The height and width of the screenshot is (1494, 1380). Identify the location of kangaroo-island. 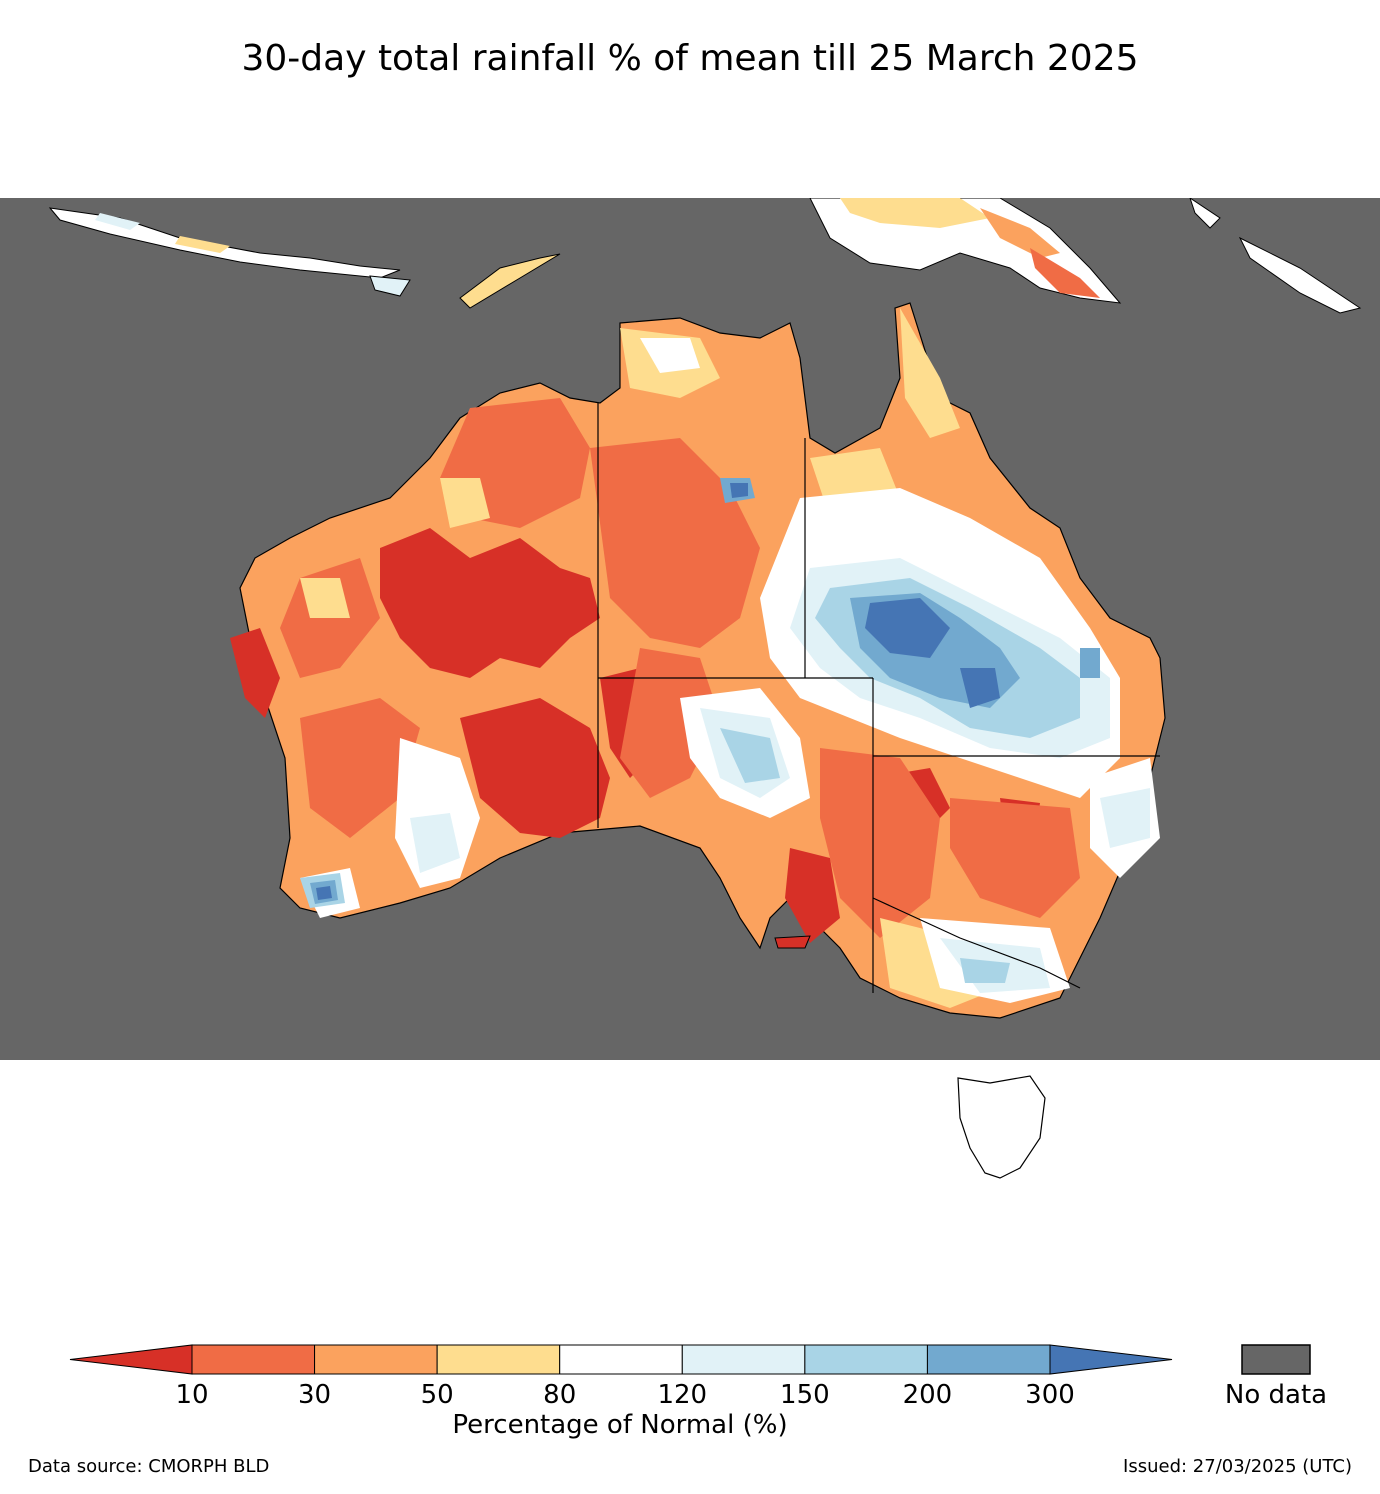
(792, 942).